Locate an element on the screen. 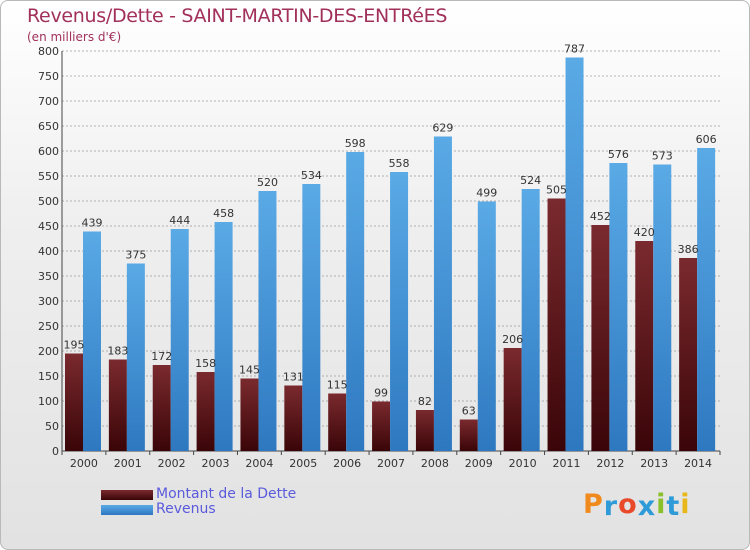  data-label: 452 is located at coordinates (600, 216).